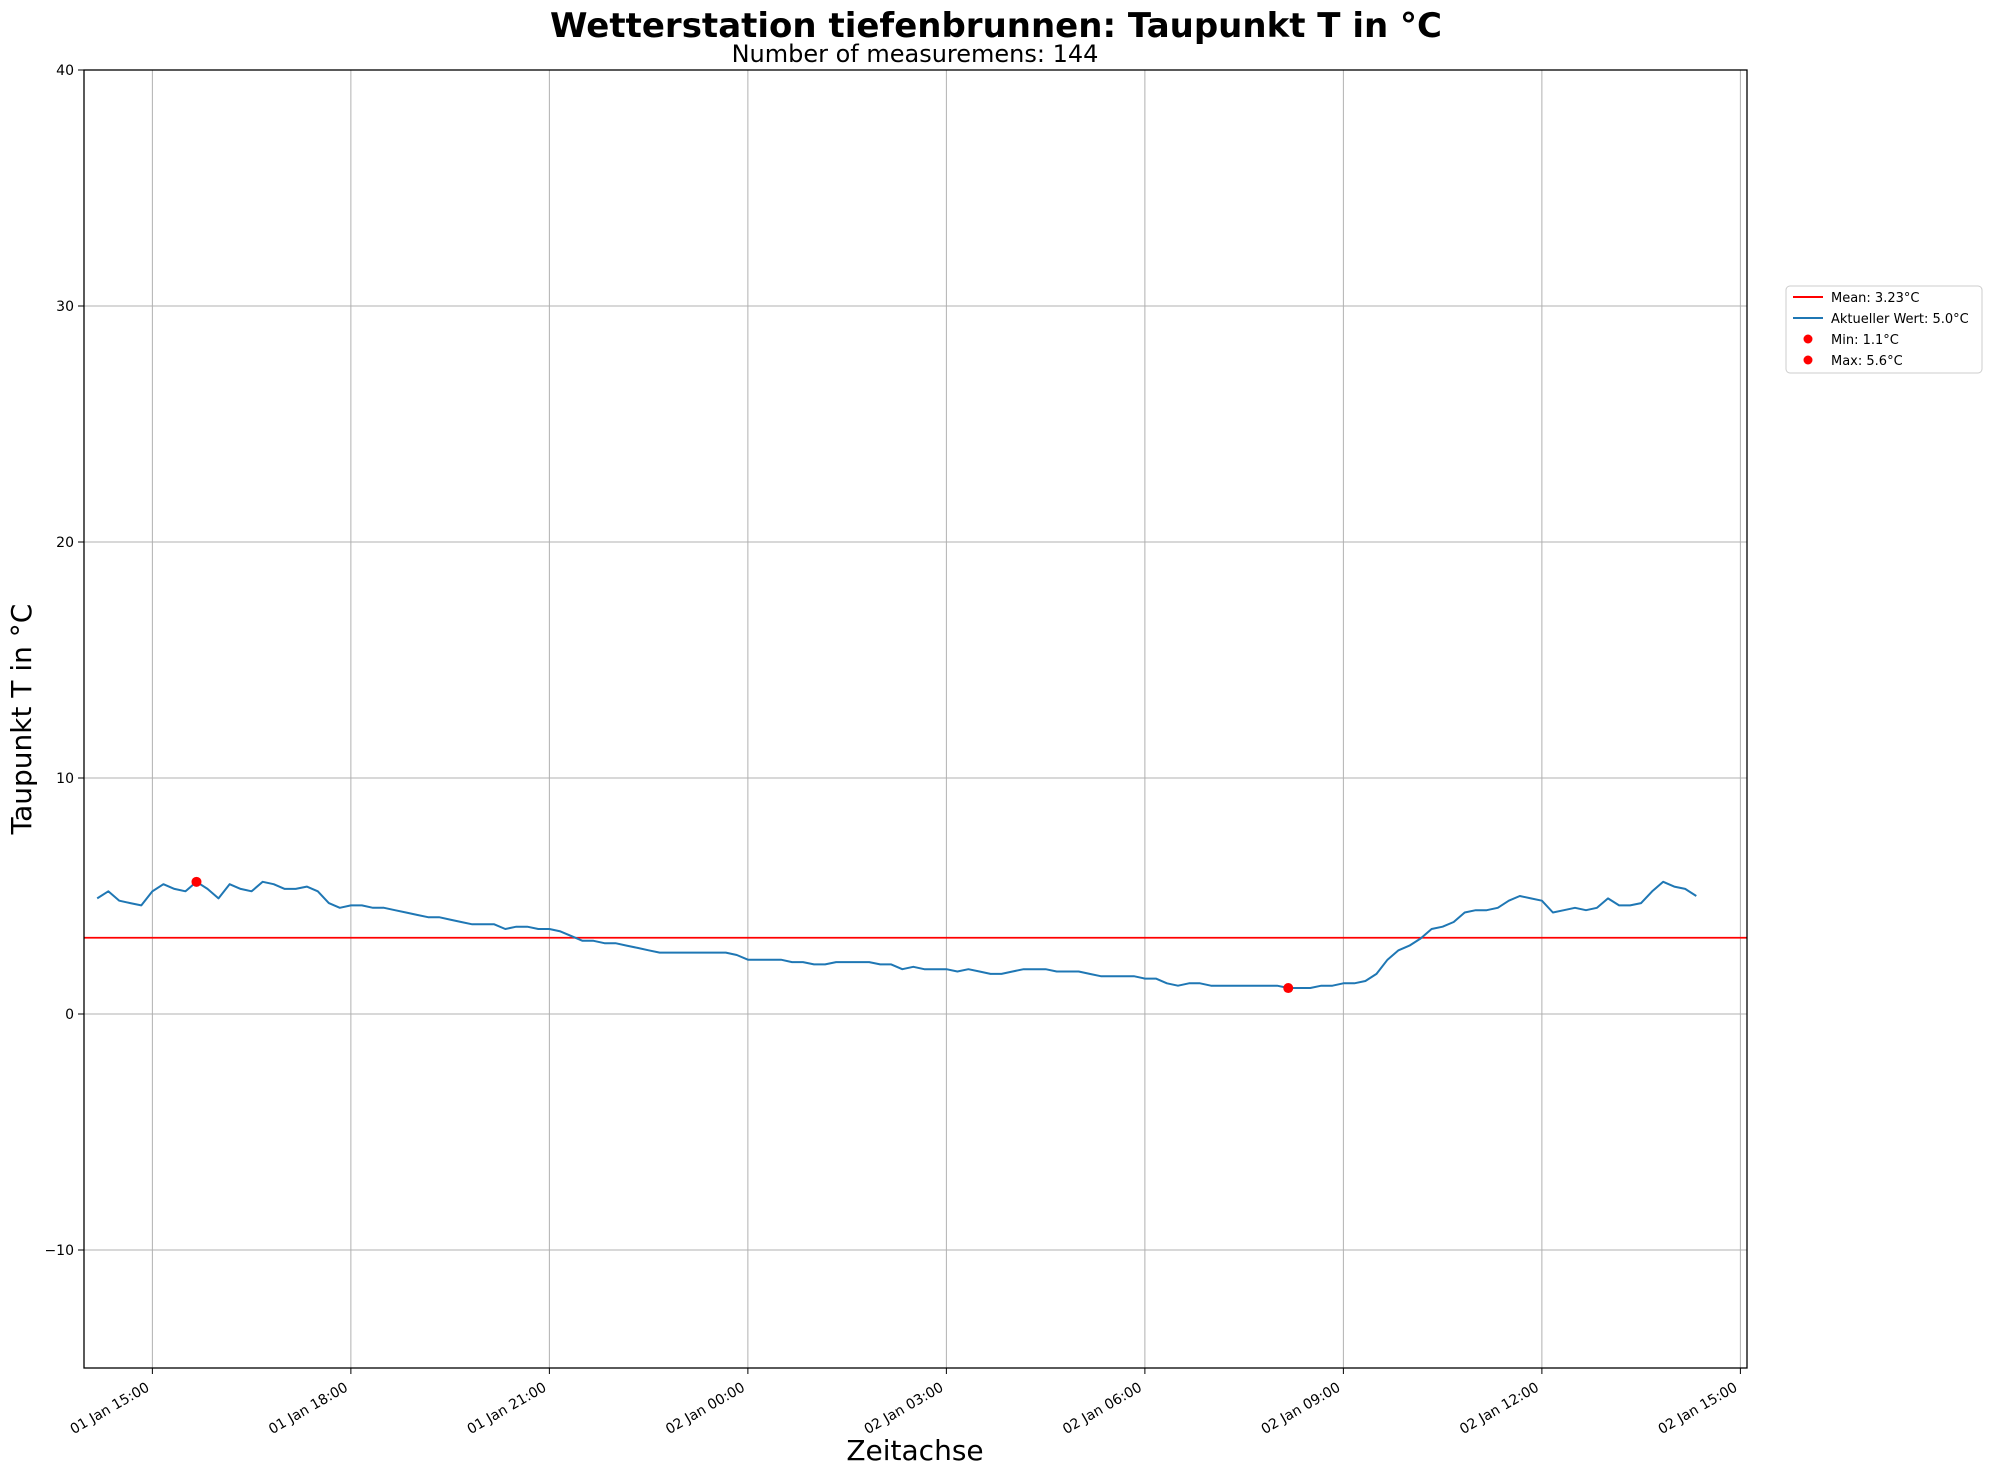 The height and width of the screenshot is (1475, 1992). What do you see at coordinates (1865, 340) in the screenshot?
I see `legend-min-label: Min: 1.1°C` at bounding box center [1865, 340].